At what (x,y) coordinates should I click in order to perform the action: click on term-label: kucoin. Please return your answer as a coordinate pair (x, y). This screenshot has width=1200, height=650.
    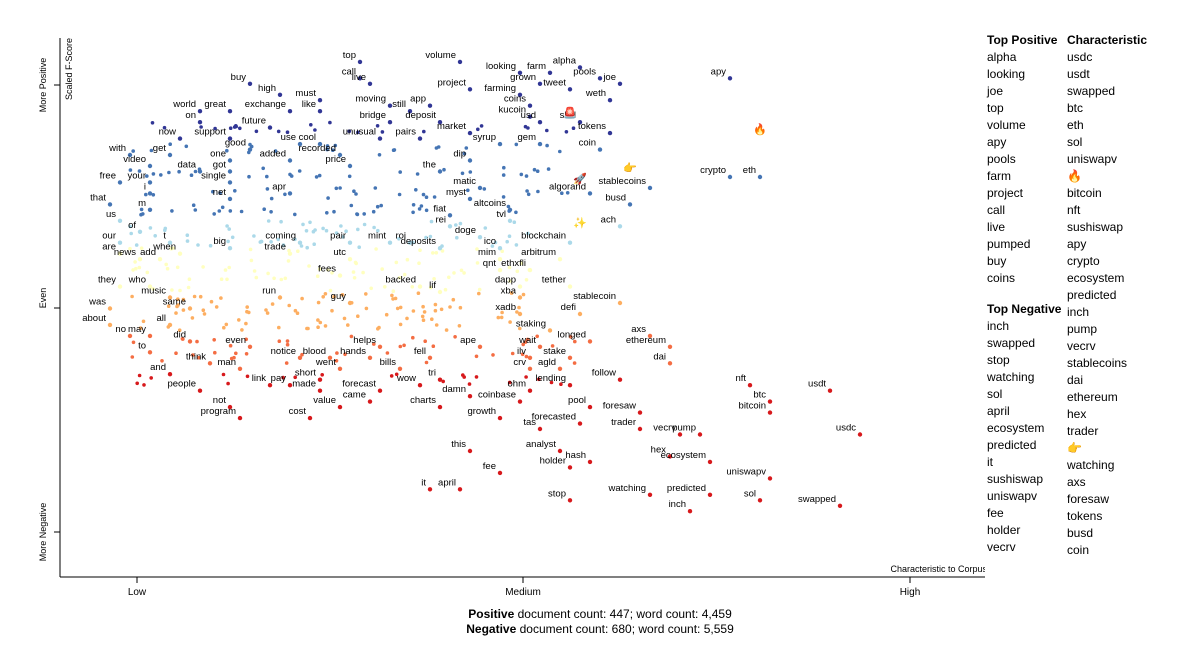
    Looking at the image, I should click on (512, 110).